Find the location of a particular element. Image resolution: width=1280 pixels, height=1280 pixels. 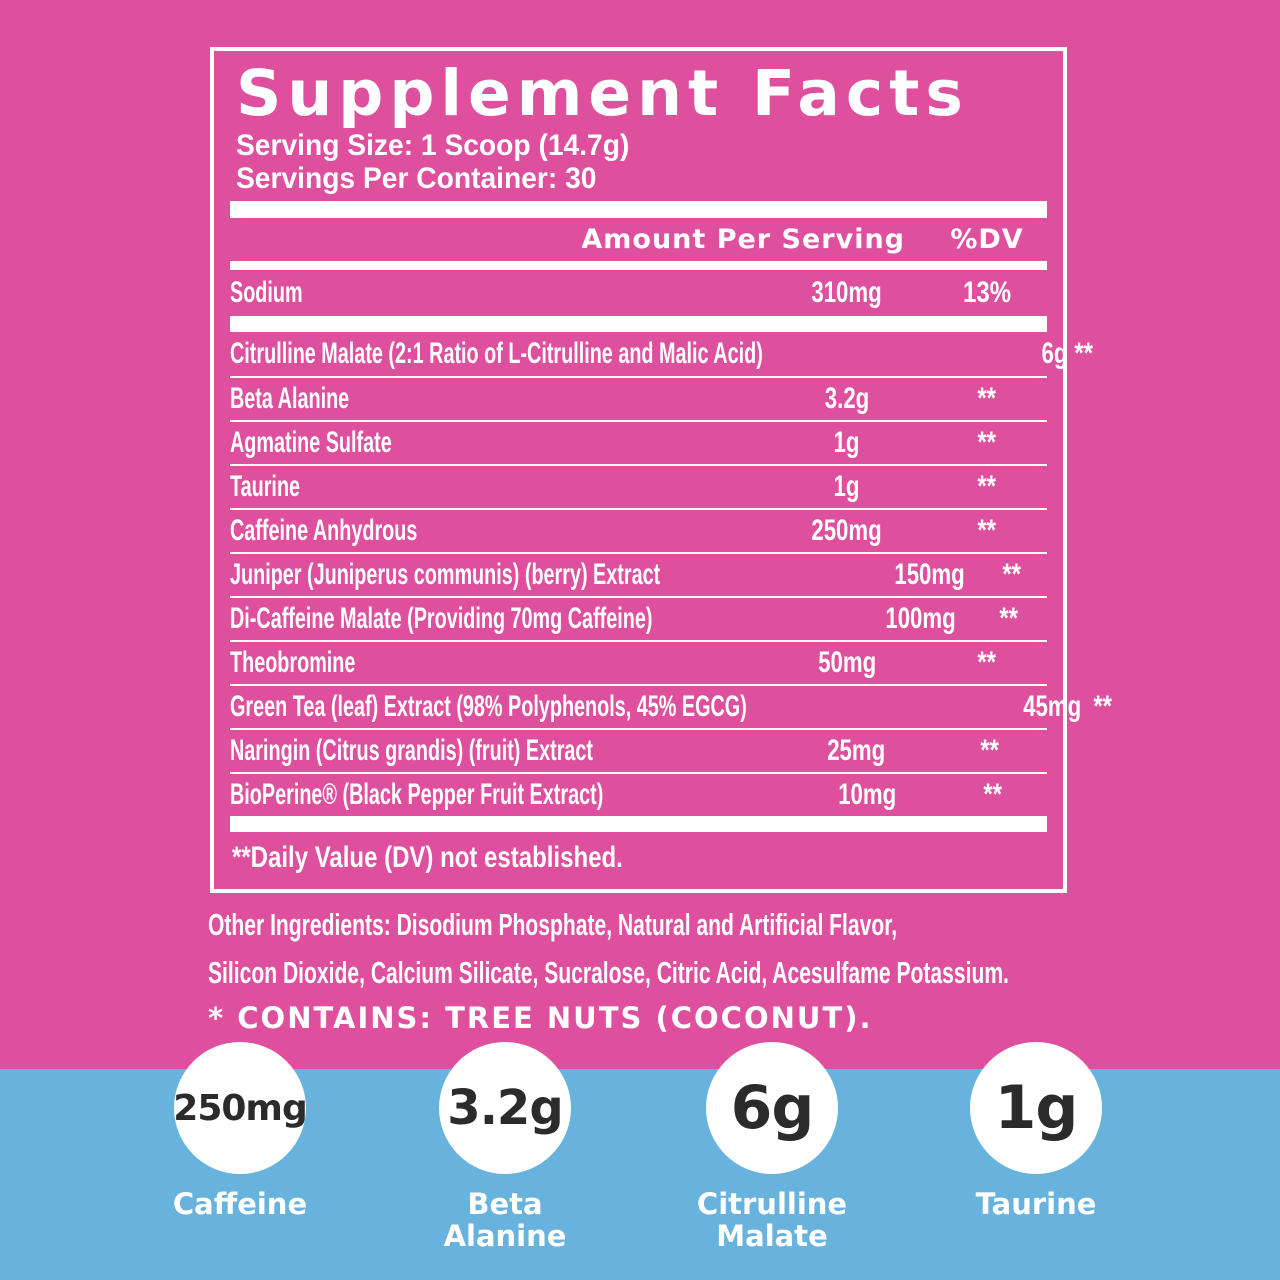

divider-thick-bottom is located at coordinates (638, 824).